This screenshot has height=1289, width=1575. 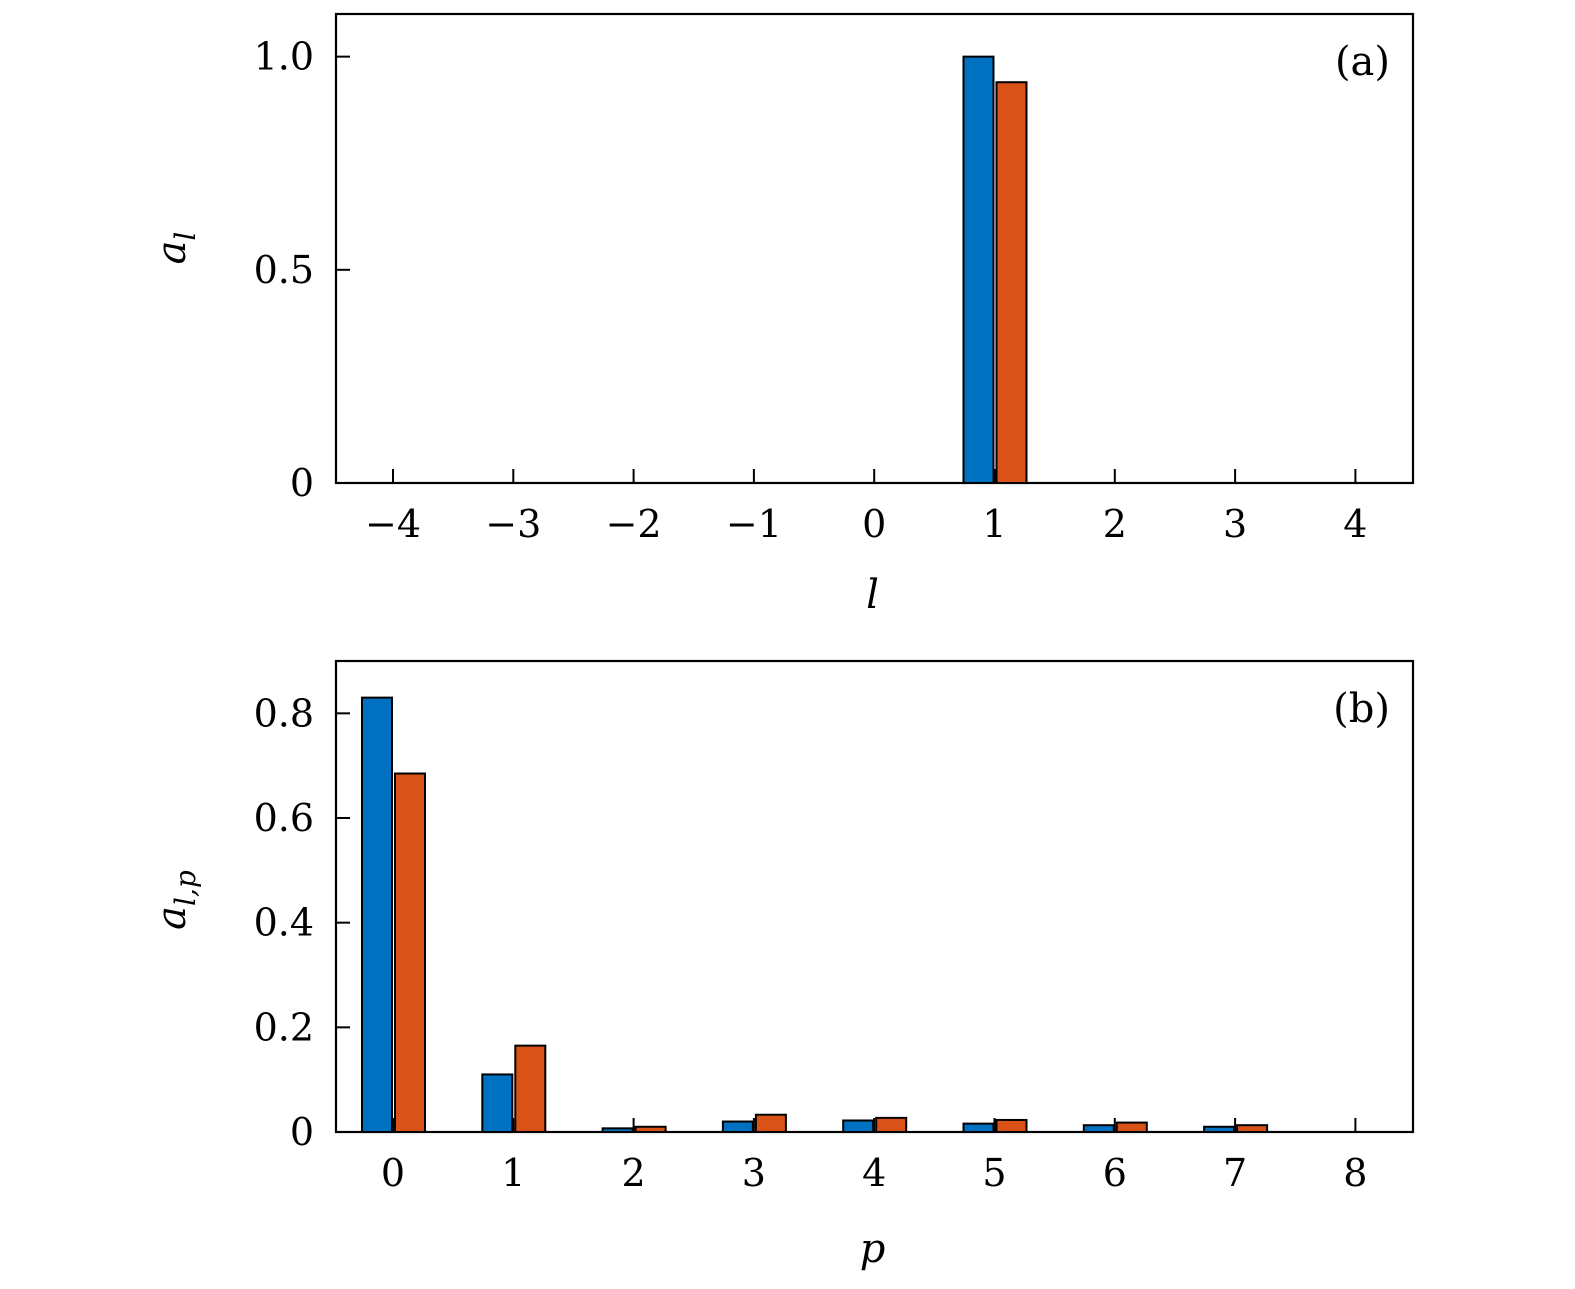 I want to click on y-axis-label-sub: l,p, so click(x=185, y=888).